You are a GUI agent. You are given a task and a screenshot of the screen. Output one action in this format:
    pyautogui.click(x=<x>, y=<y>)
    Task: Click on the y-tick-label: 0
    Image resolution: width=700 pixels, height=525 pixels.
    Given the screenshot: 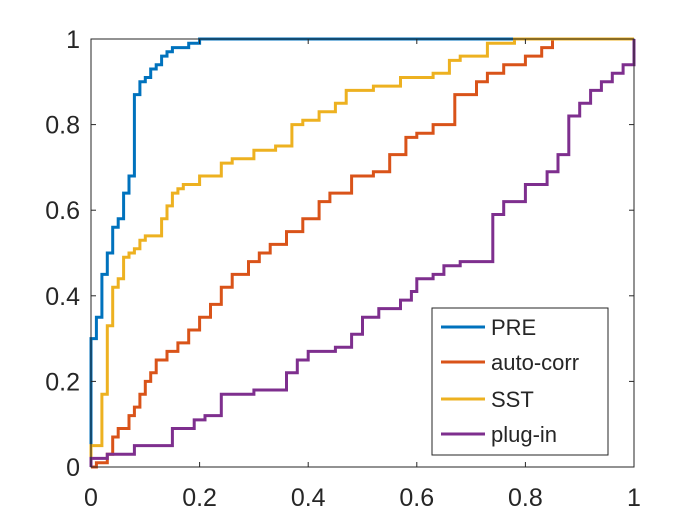 What is the action you would take?
    pyautogui.click(x=73, y=468)
    